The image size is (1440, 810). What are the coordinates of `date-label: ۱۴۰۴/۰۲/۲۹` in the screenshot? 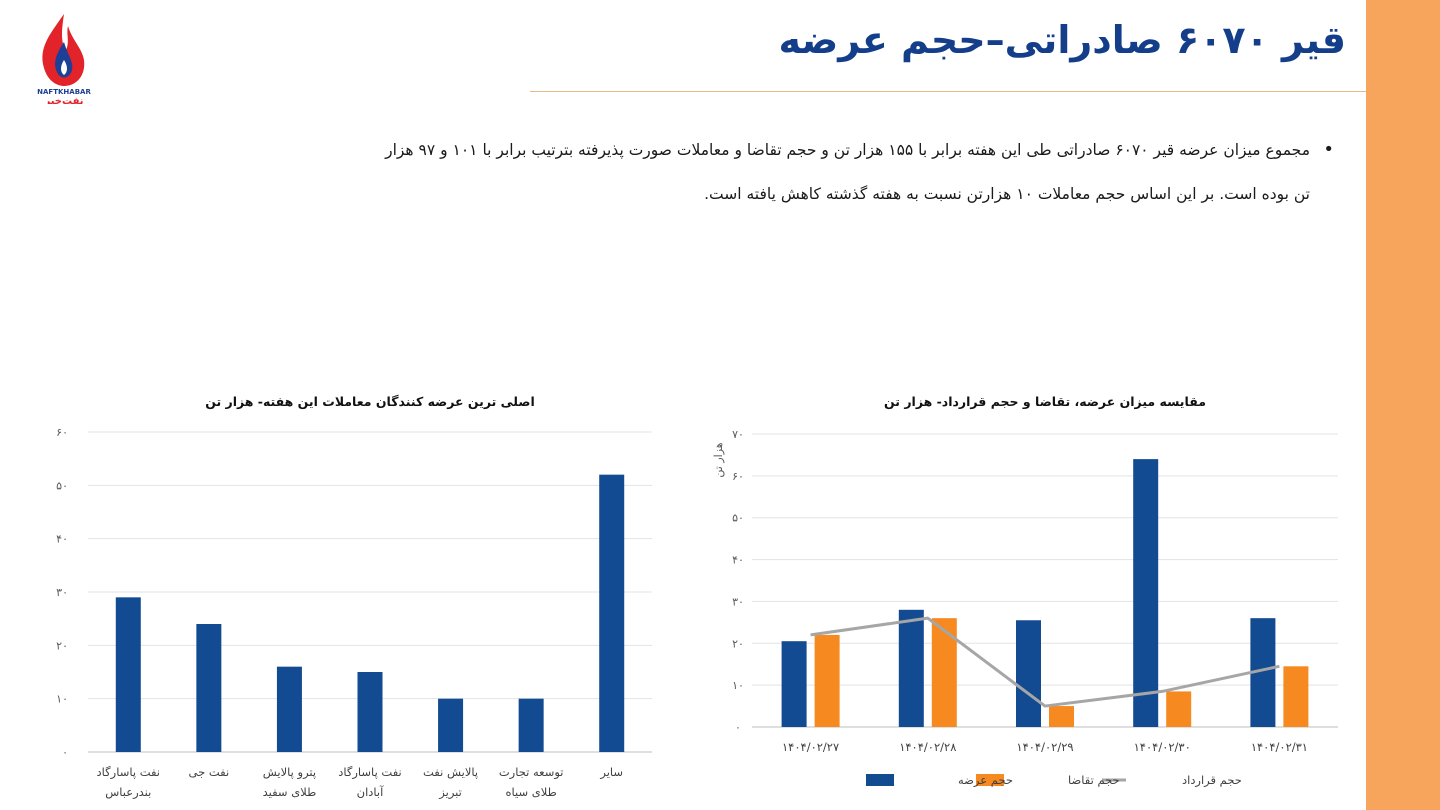 It's located at (1044, 747).